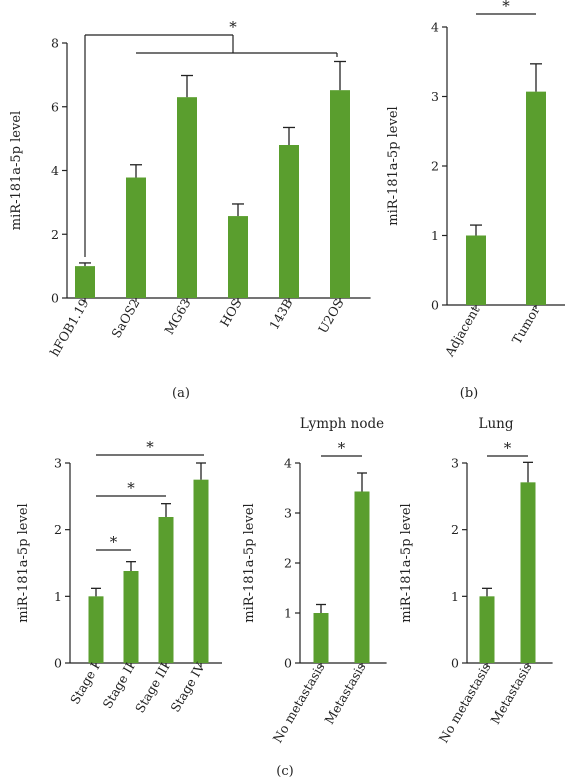 This screenshot has width=565, height=782. What do you see at coordinates (281, 314) in the screenshot?
I see `x-tick-label: 143B` at bounding box center [281, 314].